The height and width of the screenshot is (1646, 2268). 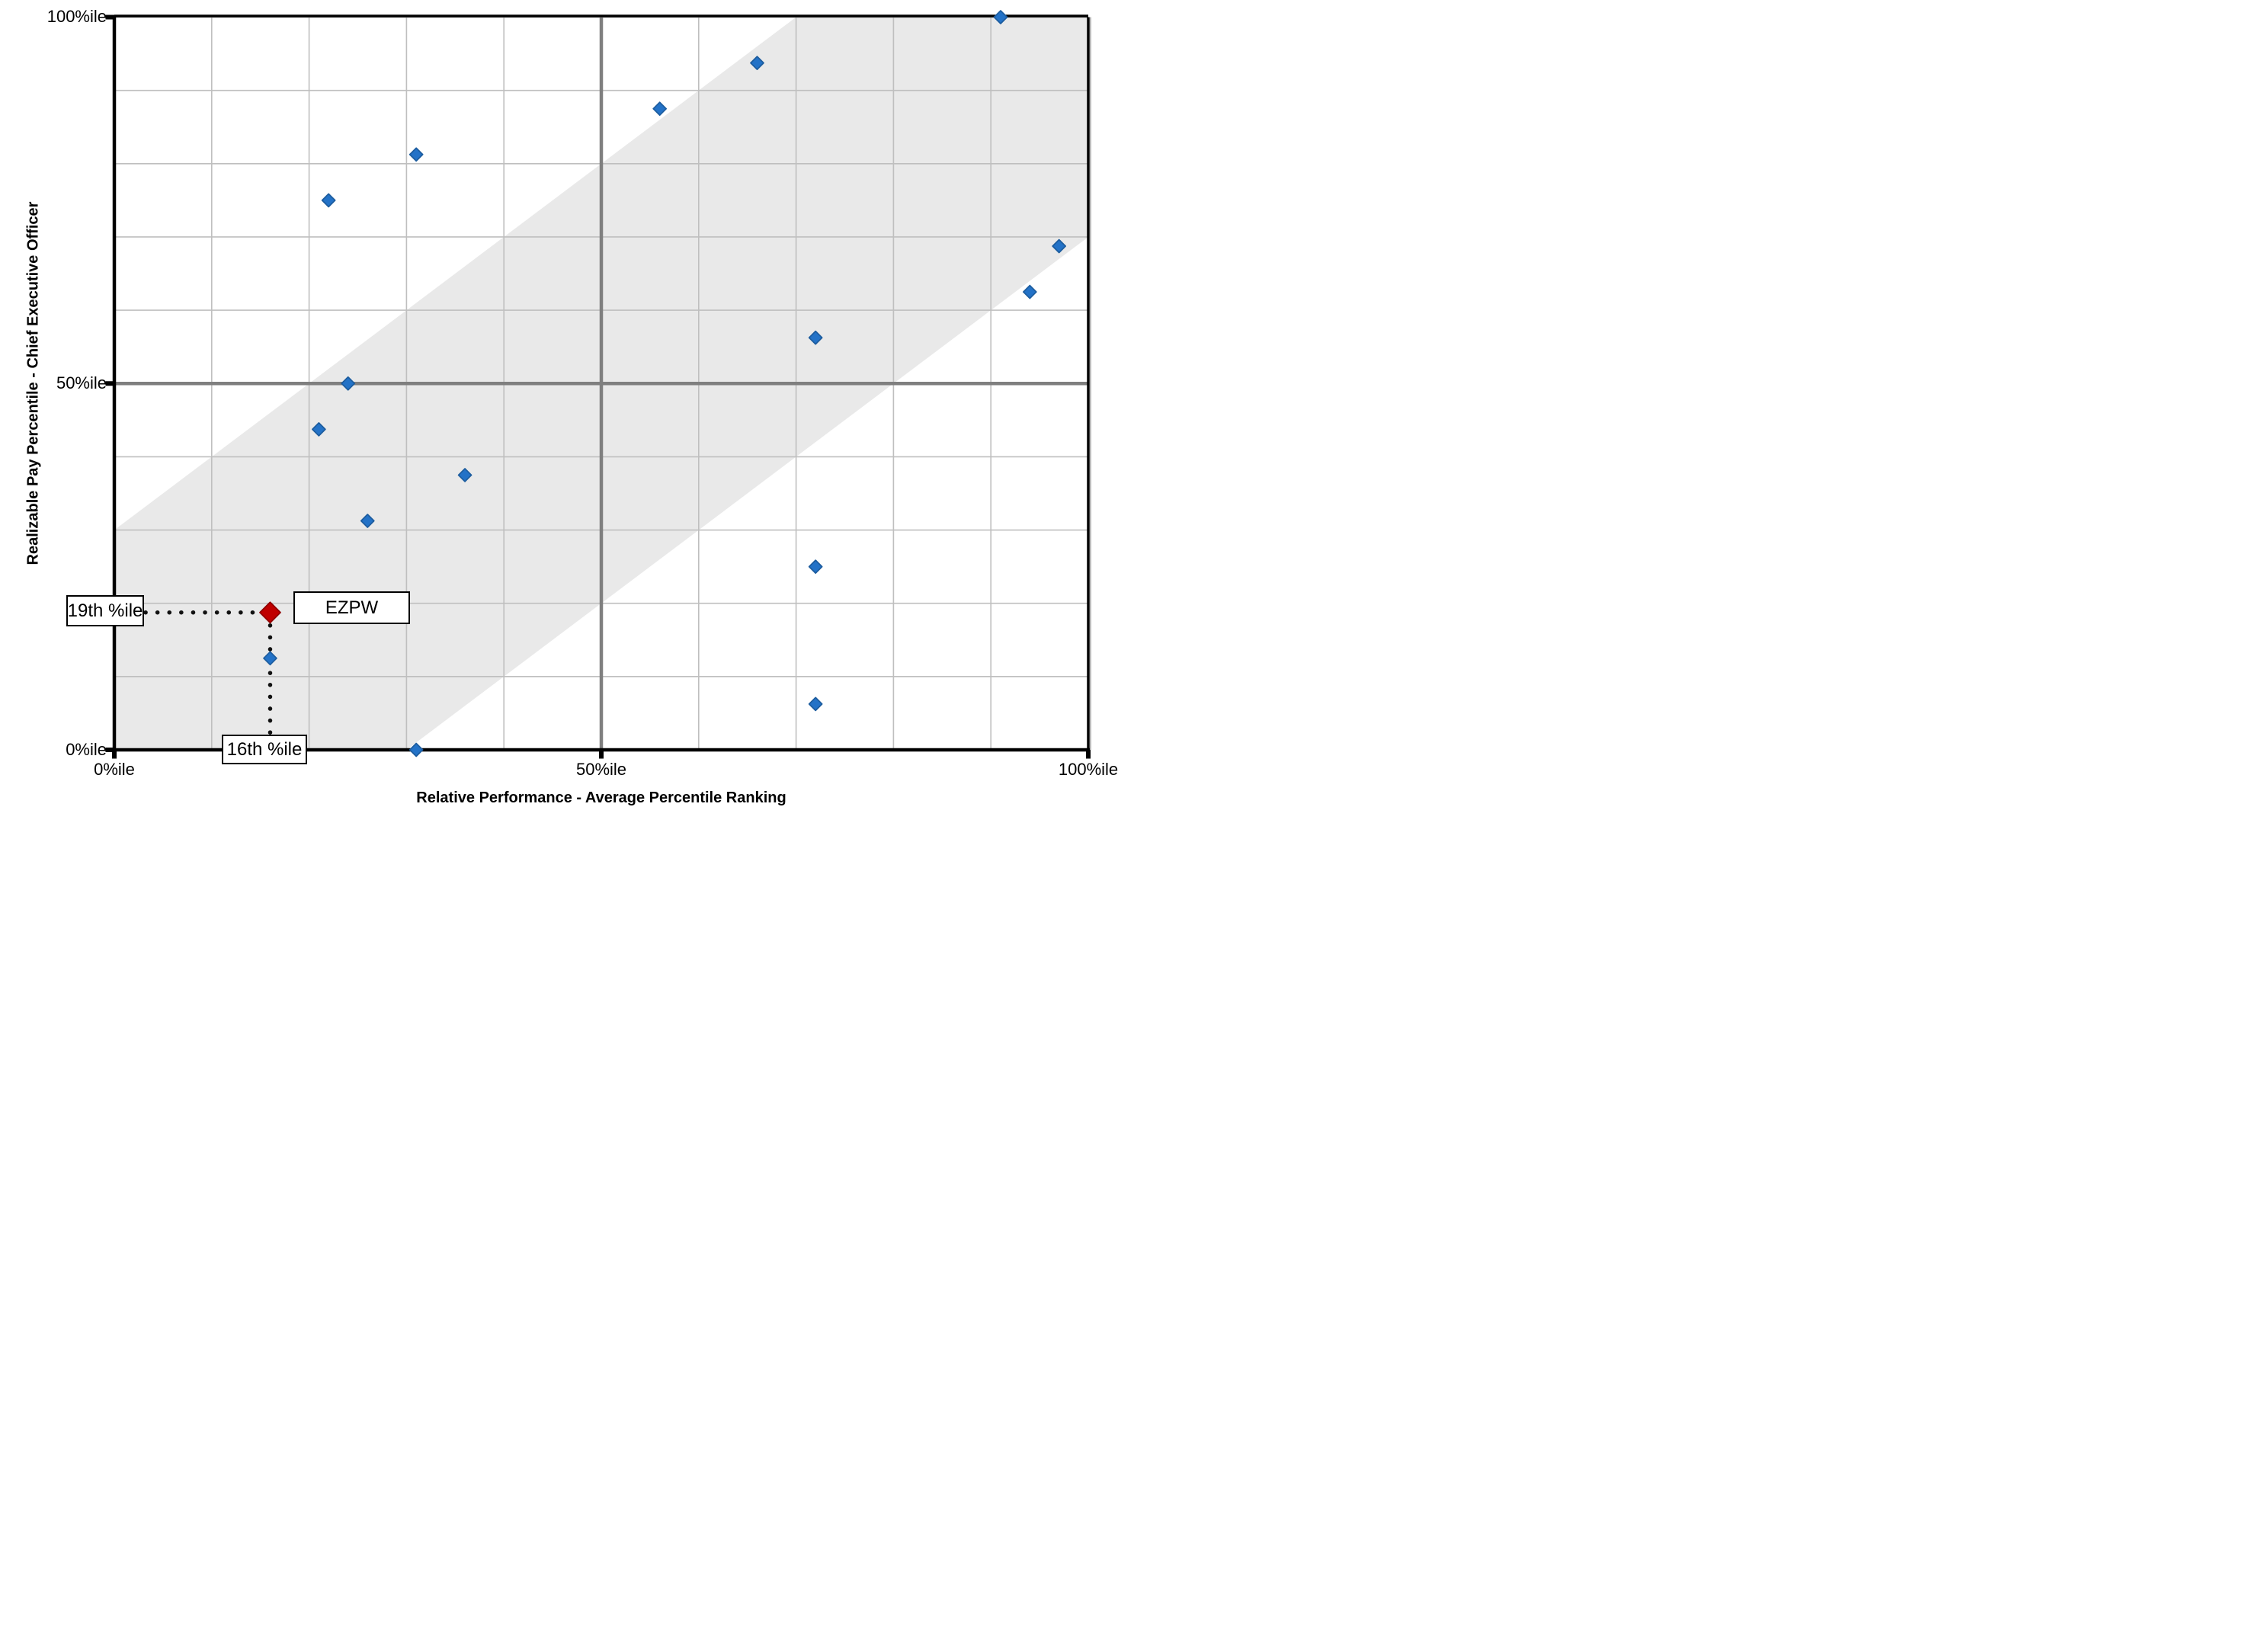 I want to click on performance-percentile-callout: 16th %ile, so click(x=264, y=750).